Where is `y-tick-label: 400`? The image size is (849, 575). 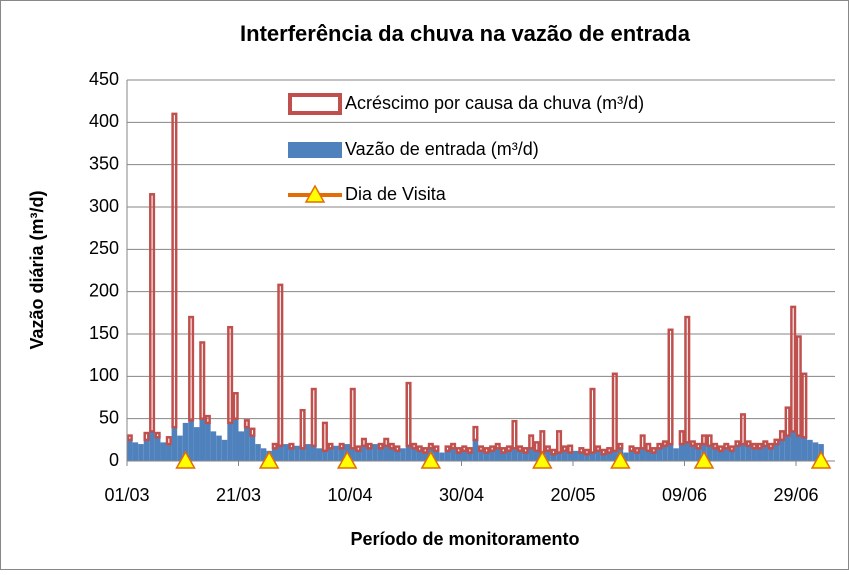 y-tick-label: 400 is located at coordinates (104, 121).